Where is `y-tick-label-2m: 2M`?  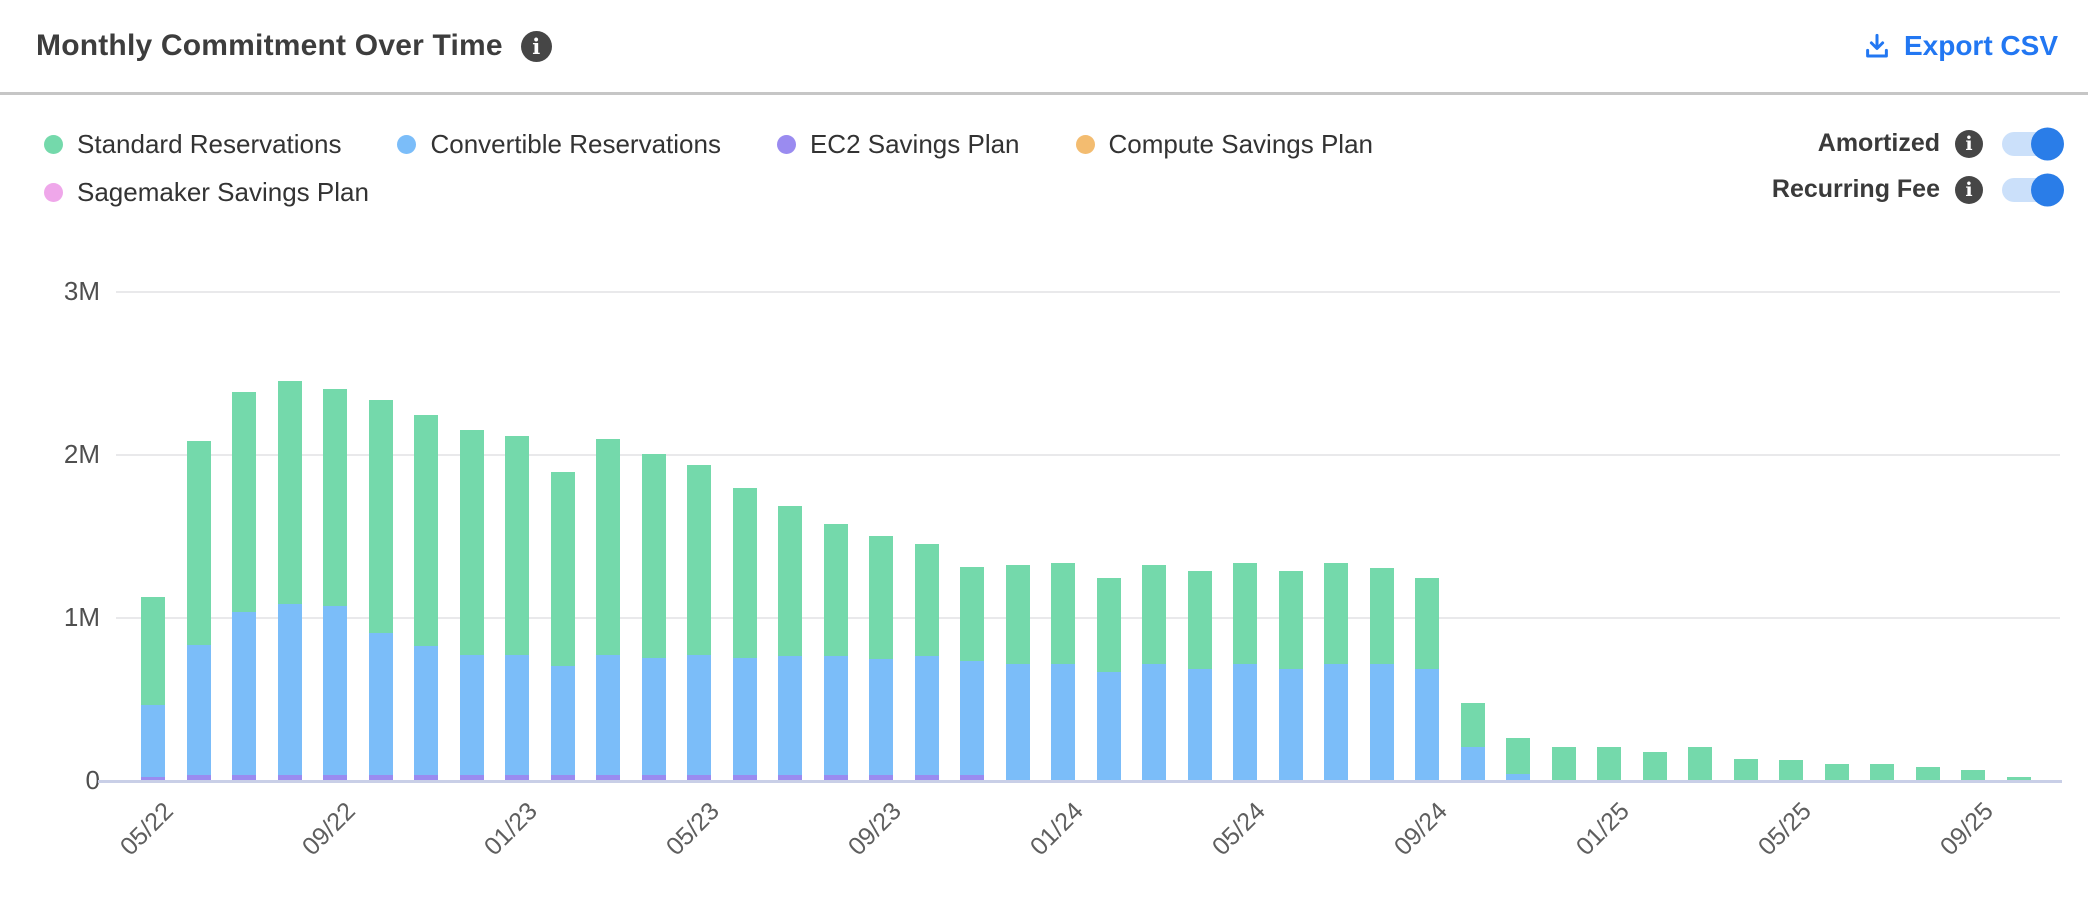 y-tick-label-2m: 2M is located at coordinates (81, 454).